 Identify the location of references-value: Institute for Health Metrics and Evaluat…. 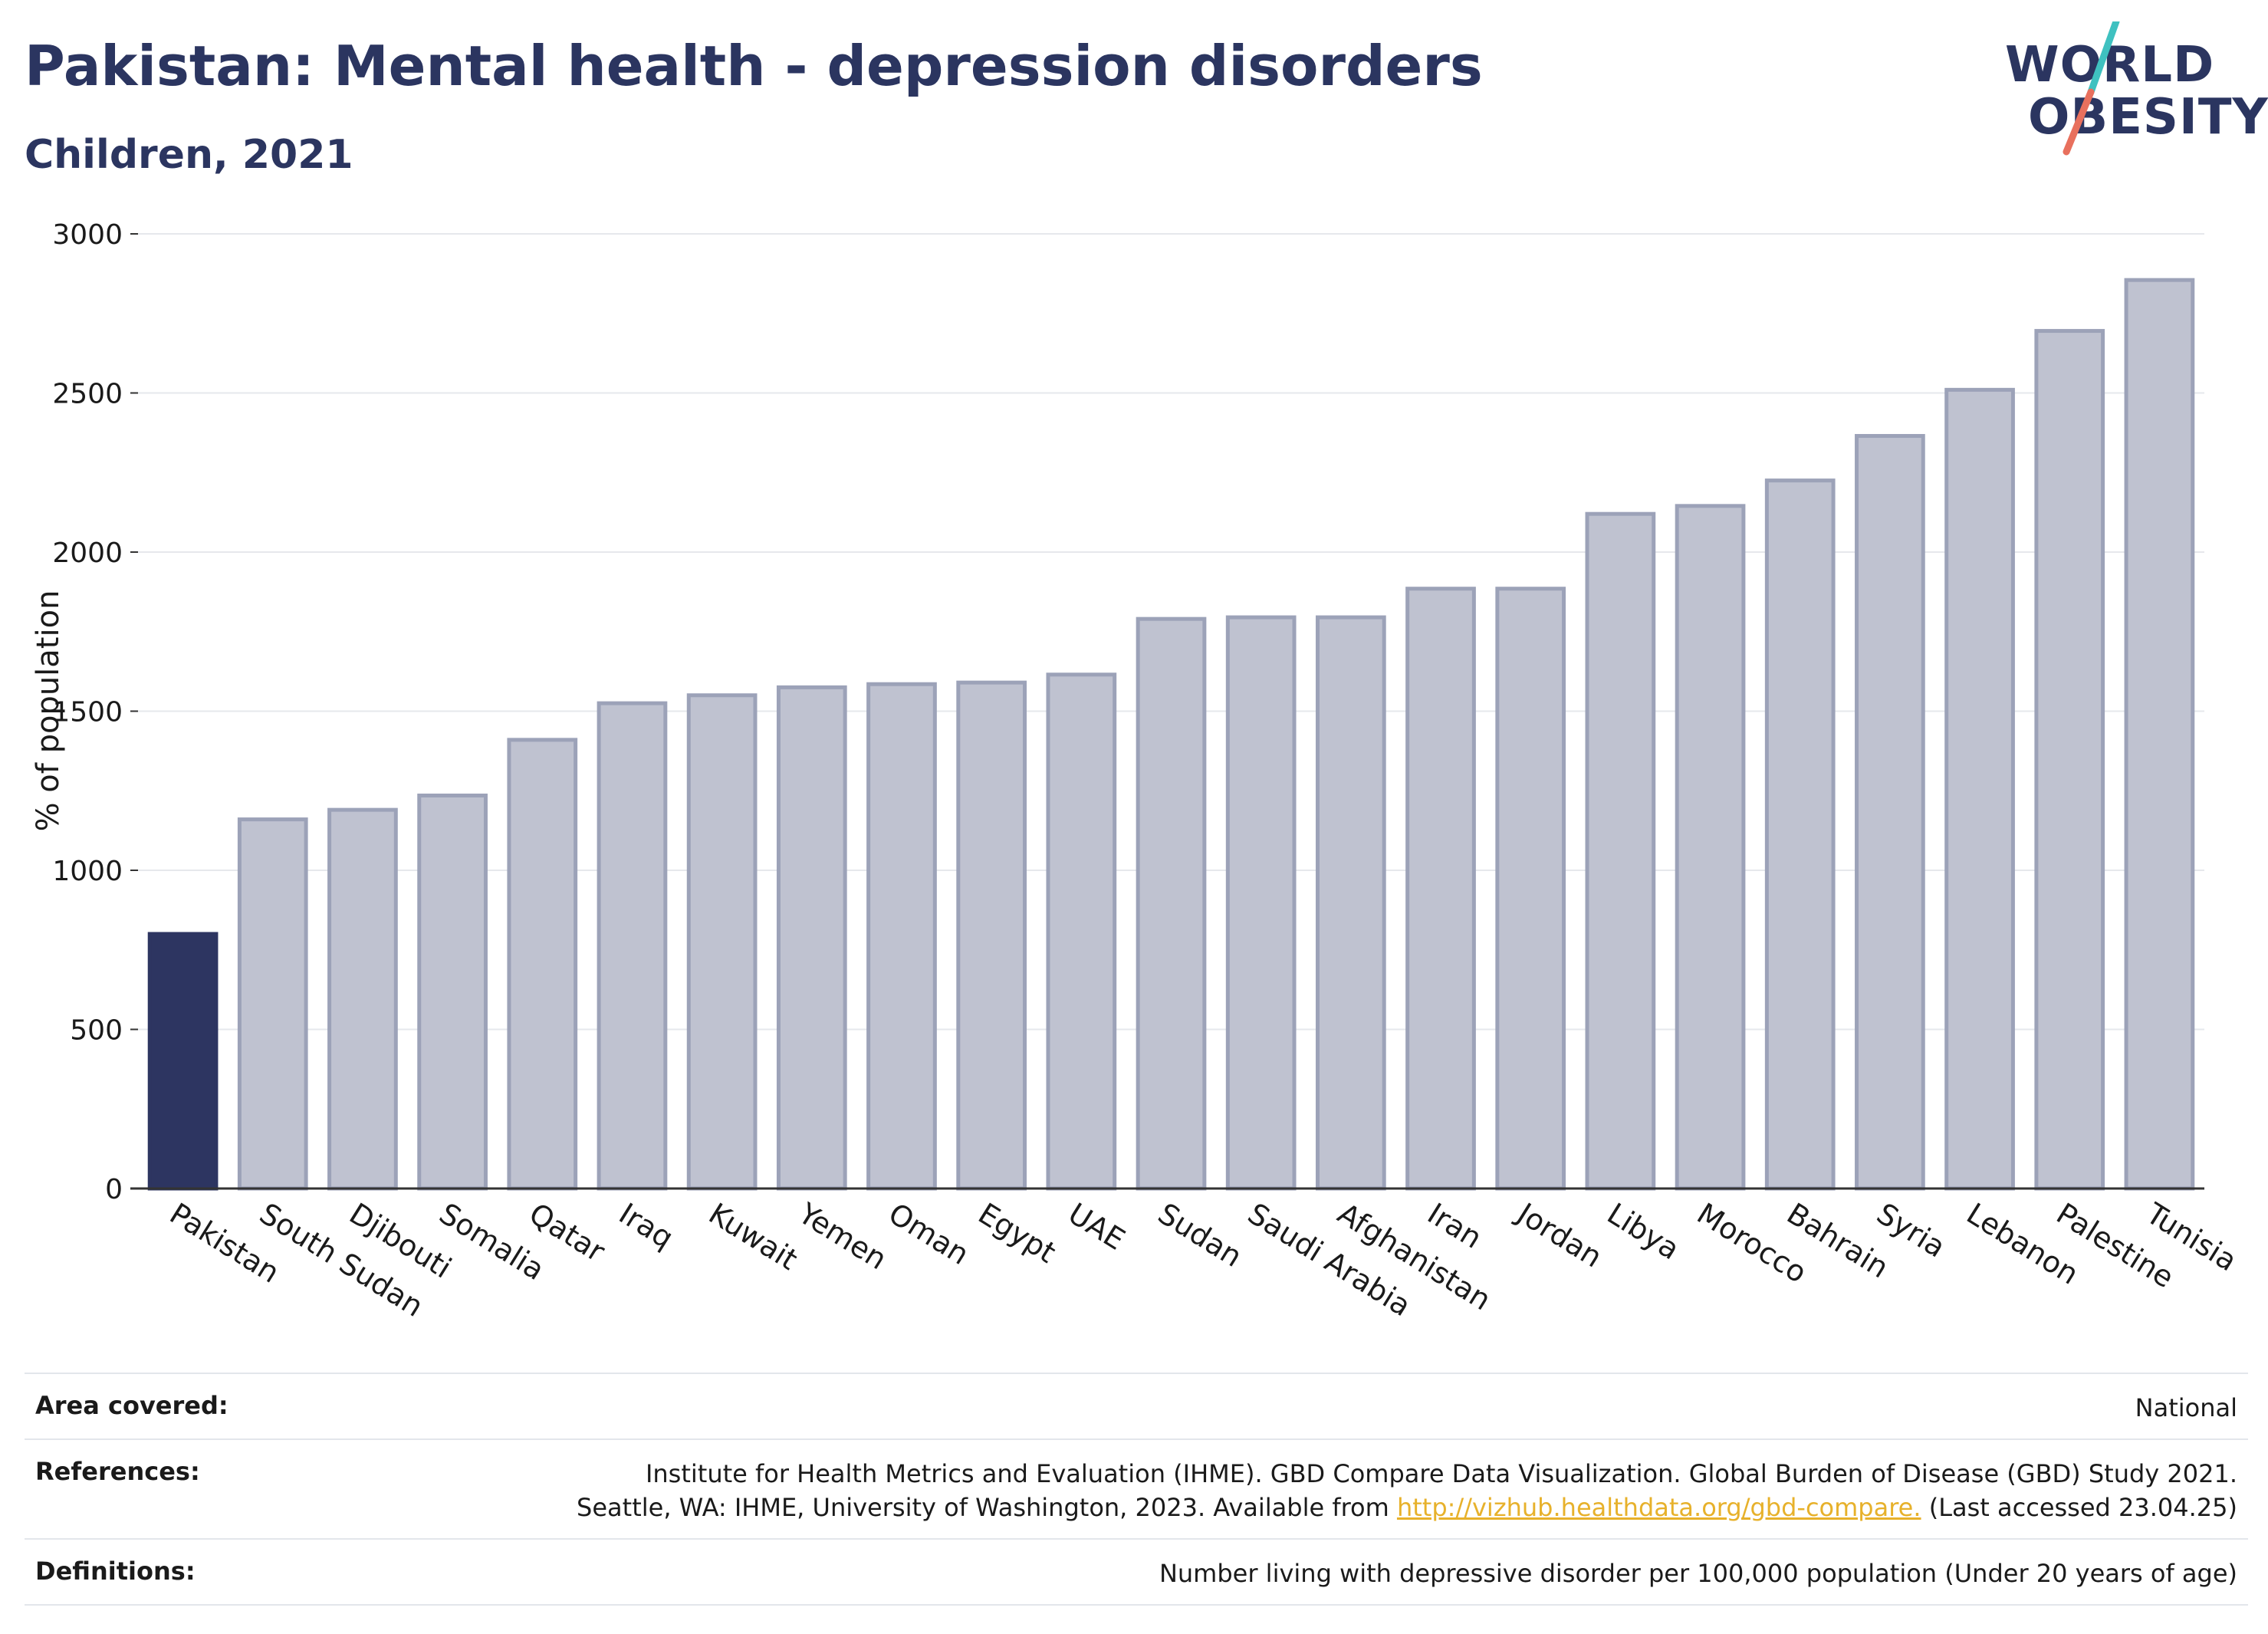
(1407, 1491).